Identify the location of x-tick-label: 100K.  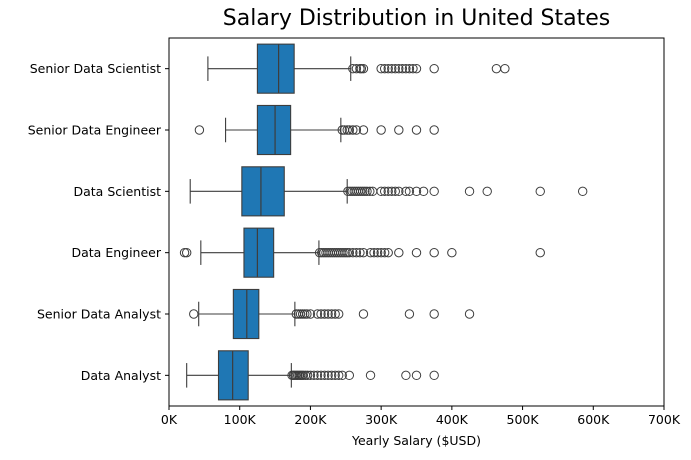
(240, 419).